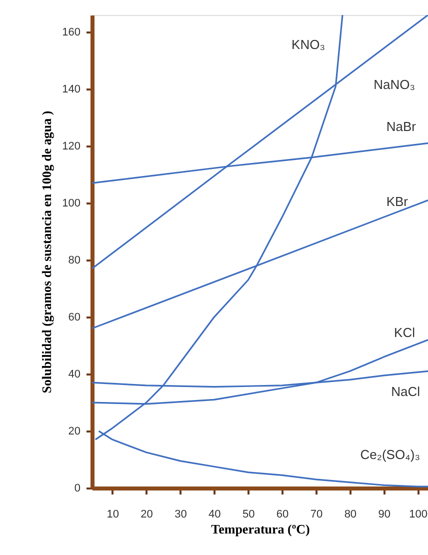  Describe the element at coordinates (180, 514) in the screenshot. I see `x-tick-label: 30` at that location.